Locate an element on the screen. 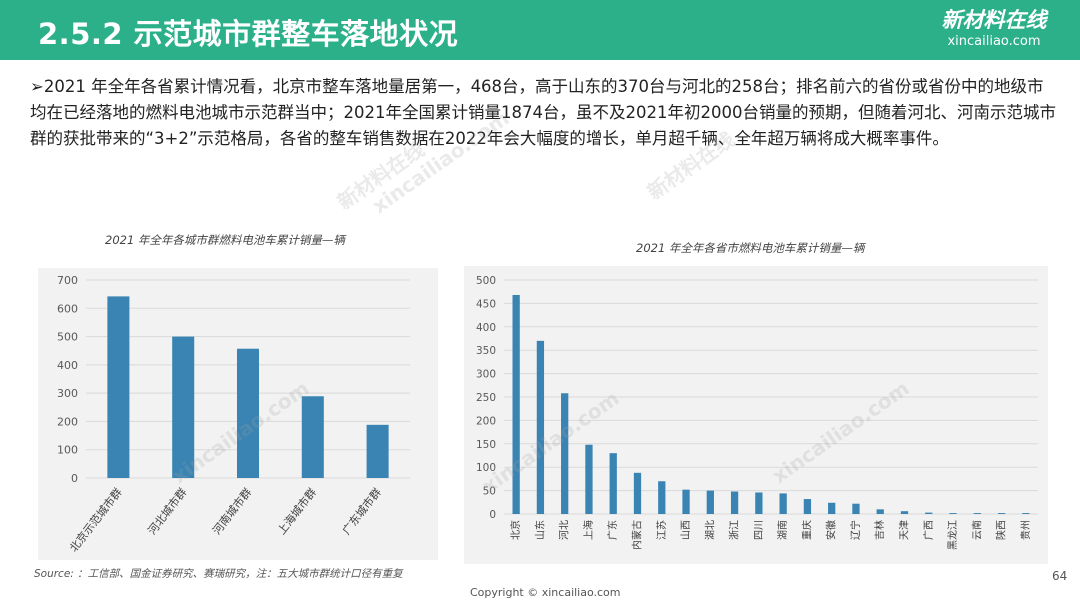 Image resolution: width=1080 pixels, height=607 pixels. x-tick-label: 黑龙江 is located at coordinates (952, 535).